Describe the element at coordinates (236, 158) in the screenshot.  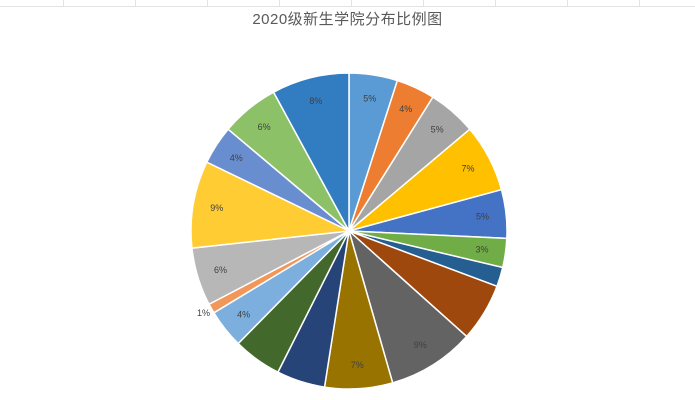
I see `slice-label-17: 4%` at that location.